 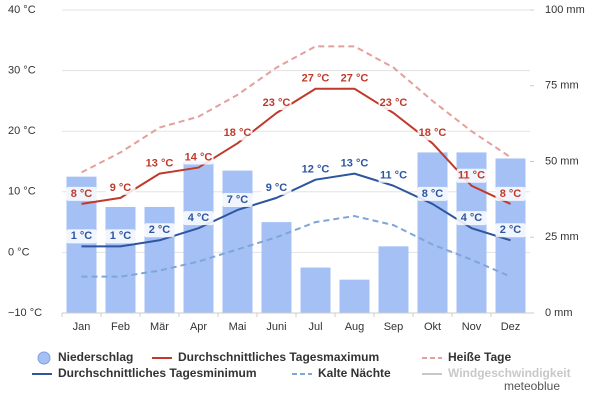 I want to click on credit: meteoblue, so click(x=532, y=386).